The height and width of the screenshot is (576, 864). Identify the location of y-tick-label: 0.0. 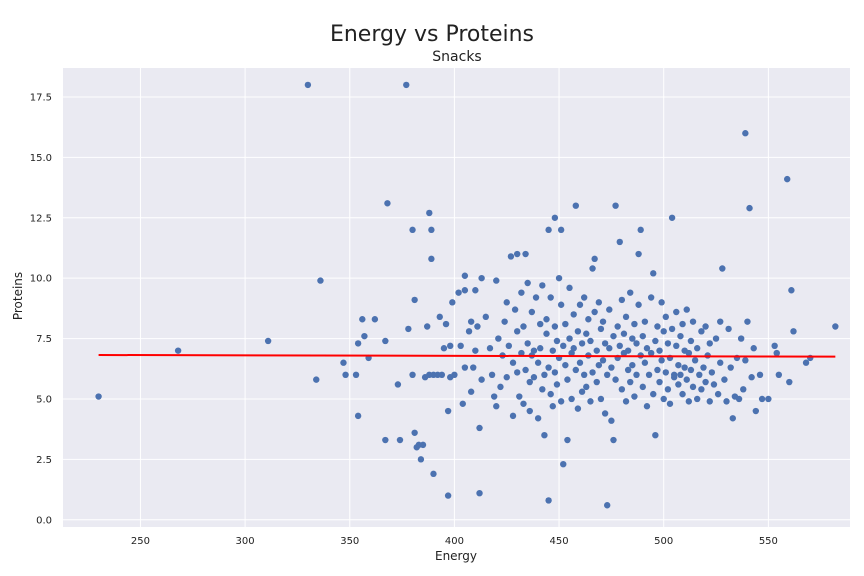
(44, 520).